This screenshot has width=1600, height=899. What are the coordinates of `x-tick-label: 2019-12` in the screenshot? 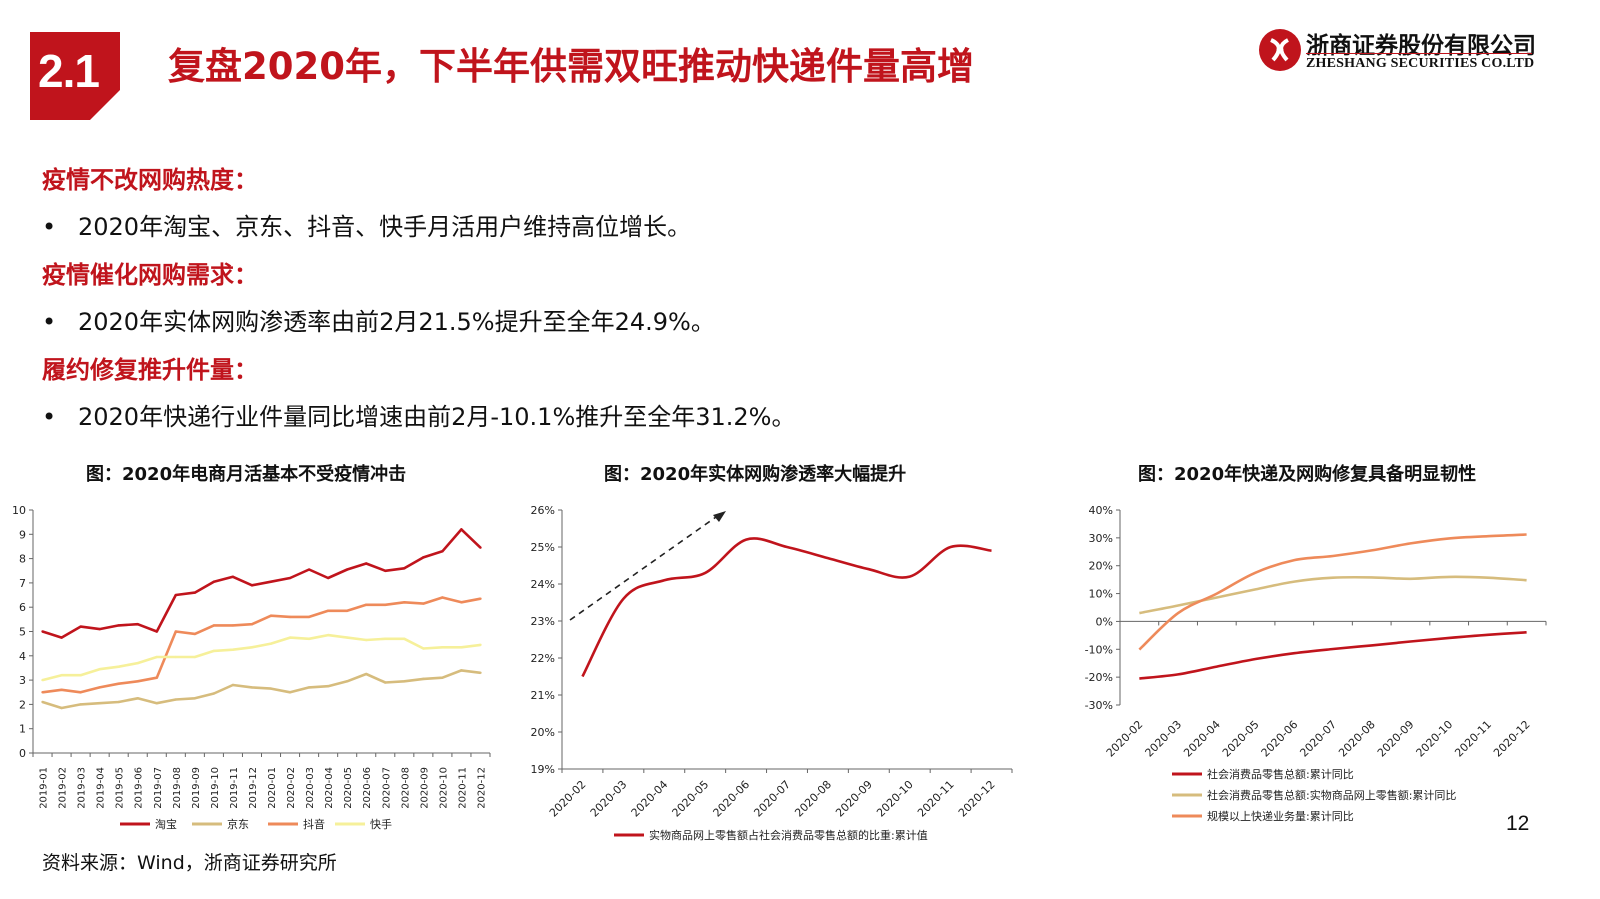 It's located at (253, 788).